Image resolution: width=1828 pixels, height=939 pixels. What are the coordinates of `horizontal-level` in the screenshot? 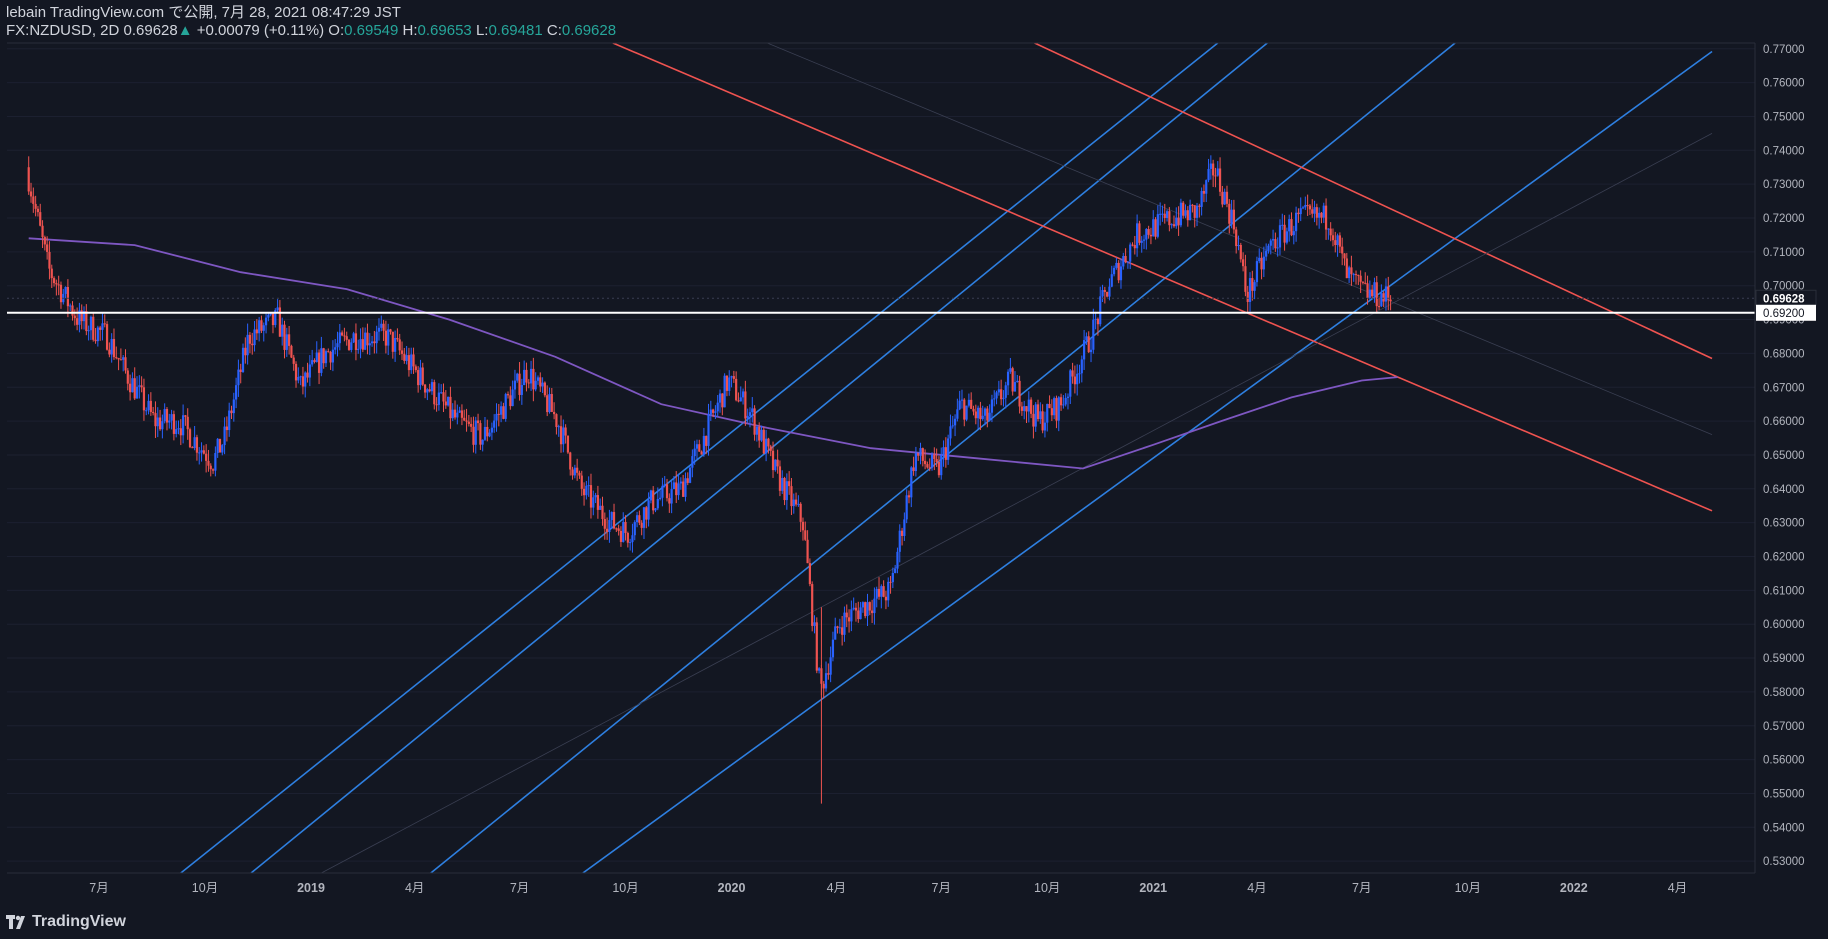 It's located at (881, 305).